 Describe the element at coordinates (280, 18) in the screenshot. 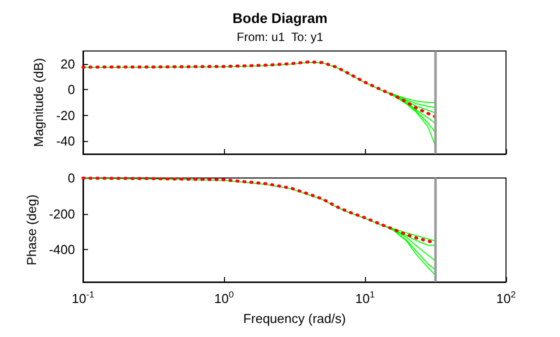

I see `chart-title: Bode Diagram` at that location.